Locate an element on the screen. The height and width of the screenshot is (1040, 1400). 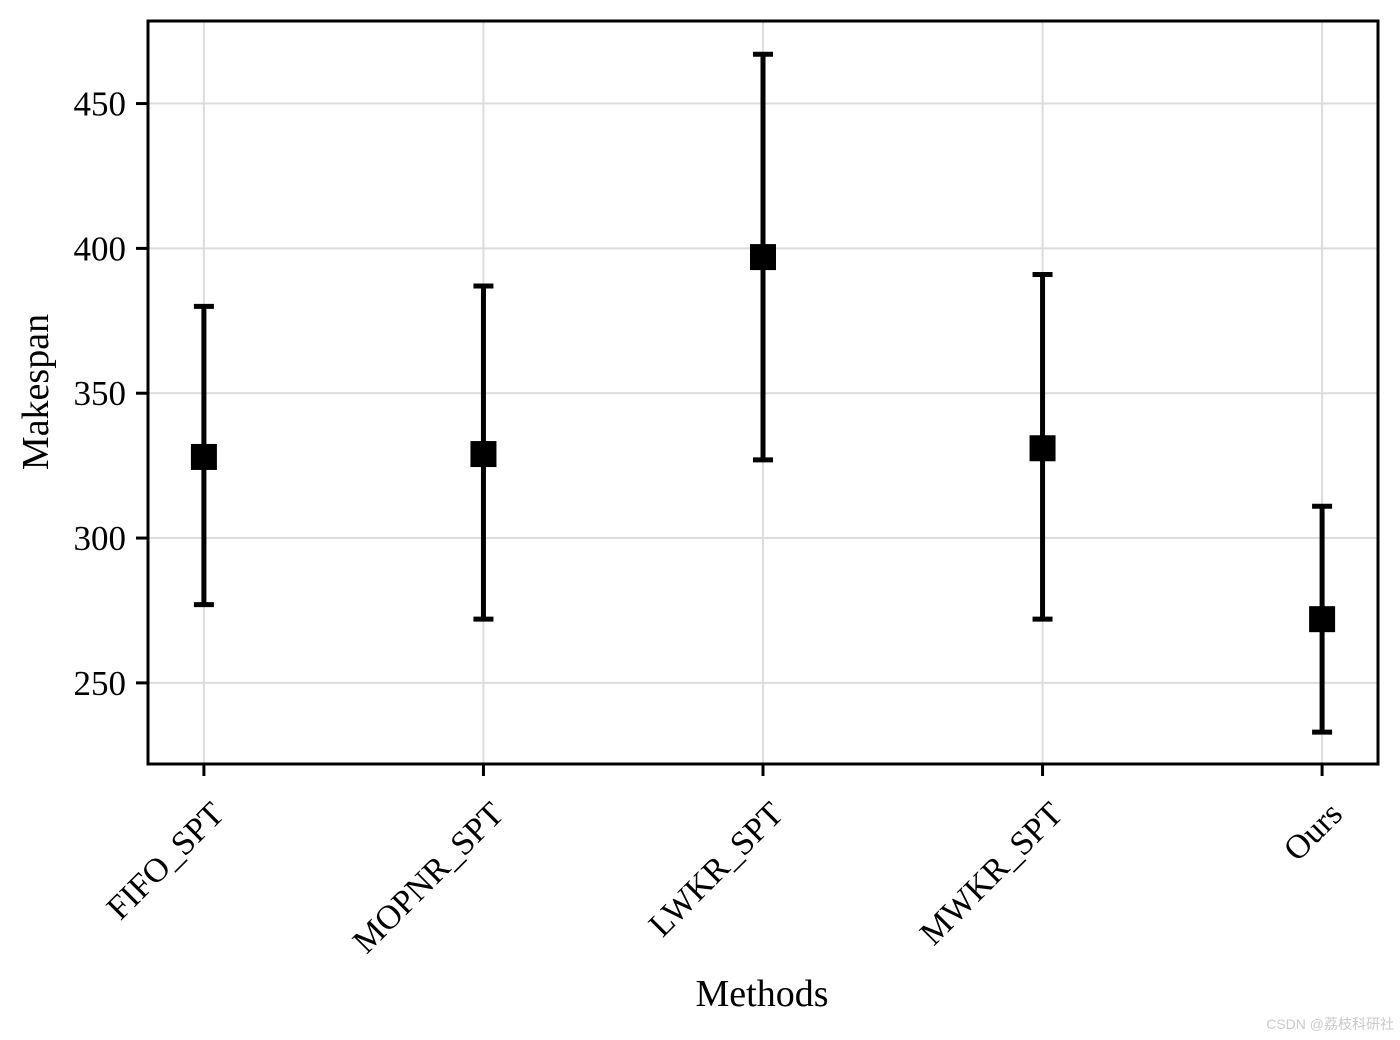
x-tick-label: MOPNR_SPT is located at coordinates (428, 877).